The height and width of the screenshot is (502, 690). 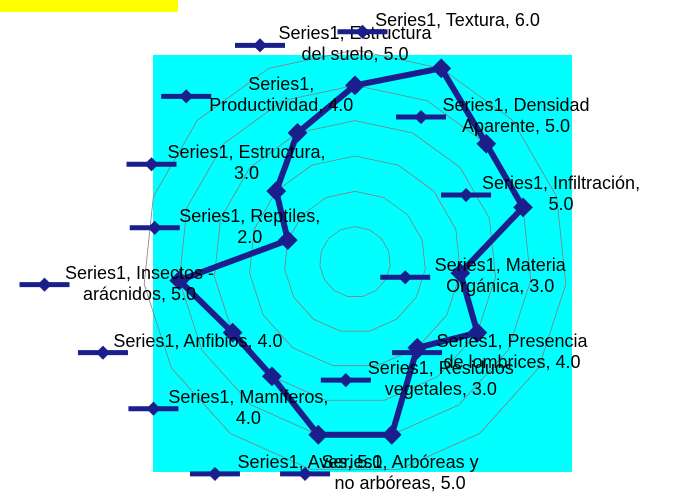 I want to click on data-label-box: Series1, Estructura, 3.0, so click(x=246, y=163).